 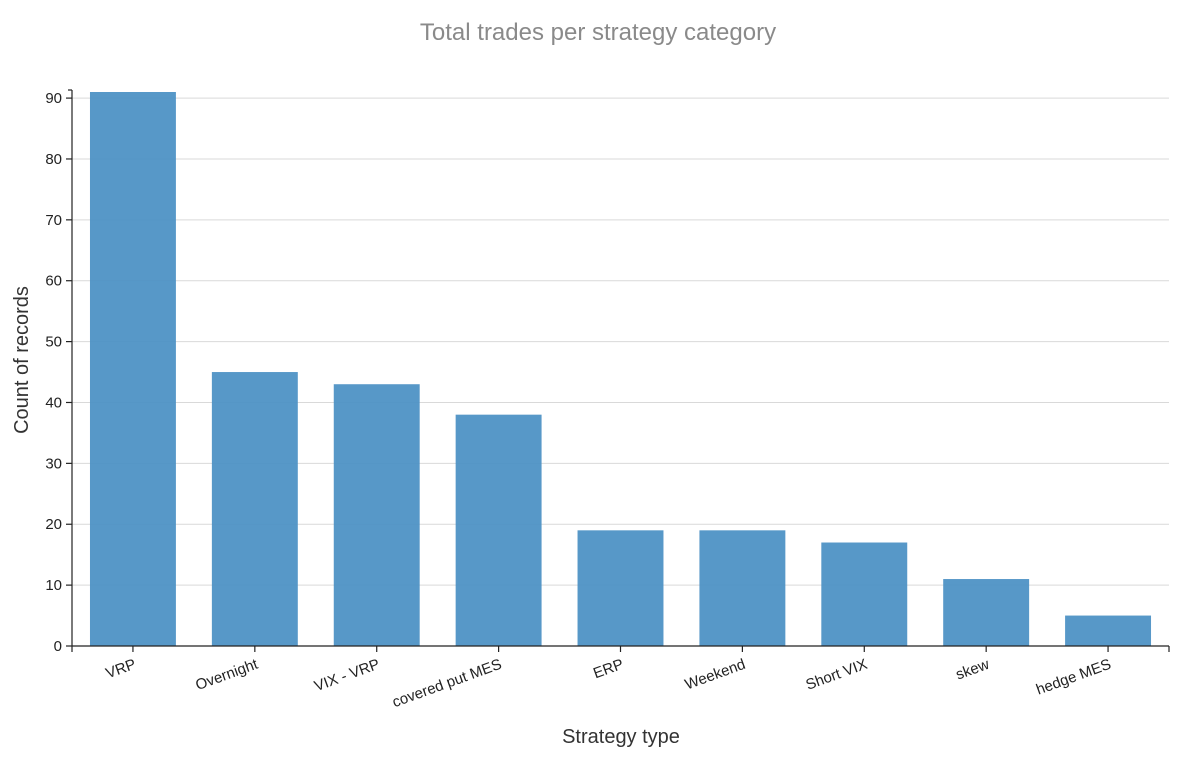 I want to click on x-tick-label: covered put MES, so click(x=447, y=683).